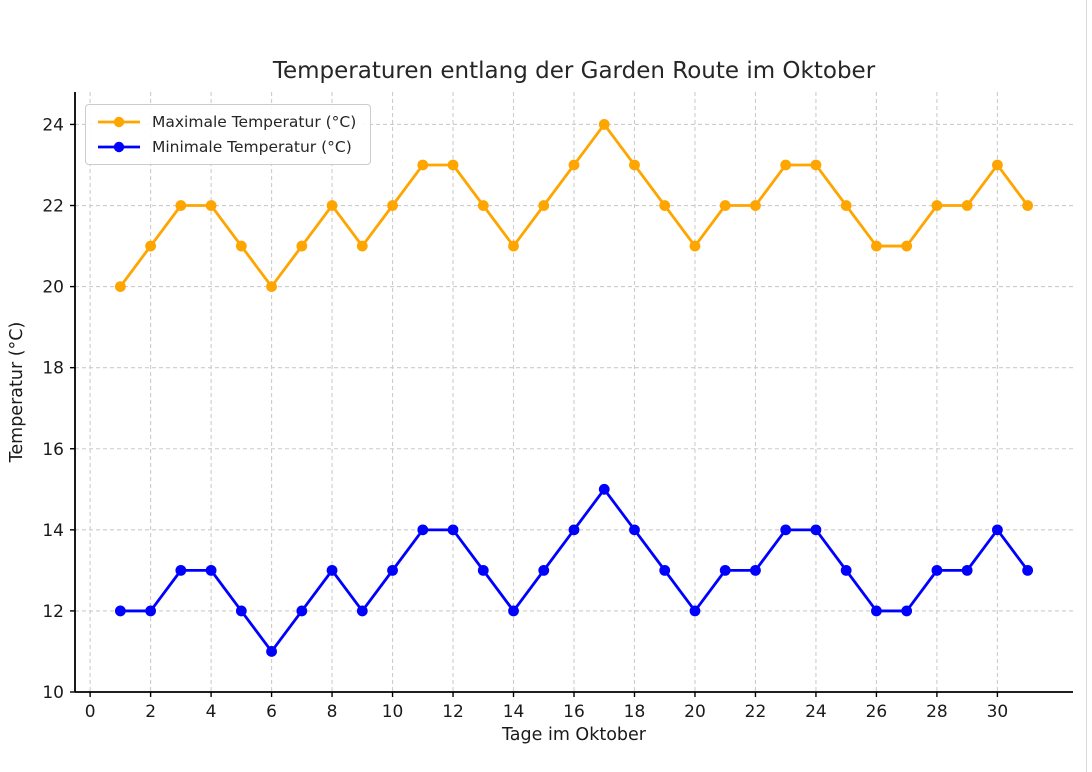  What do you see at coordinates (53, 288) in the screenshot?
I see `y-tick-label: 20` at bounding box center [53, 288].